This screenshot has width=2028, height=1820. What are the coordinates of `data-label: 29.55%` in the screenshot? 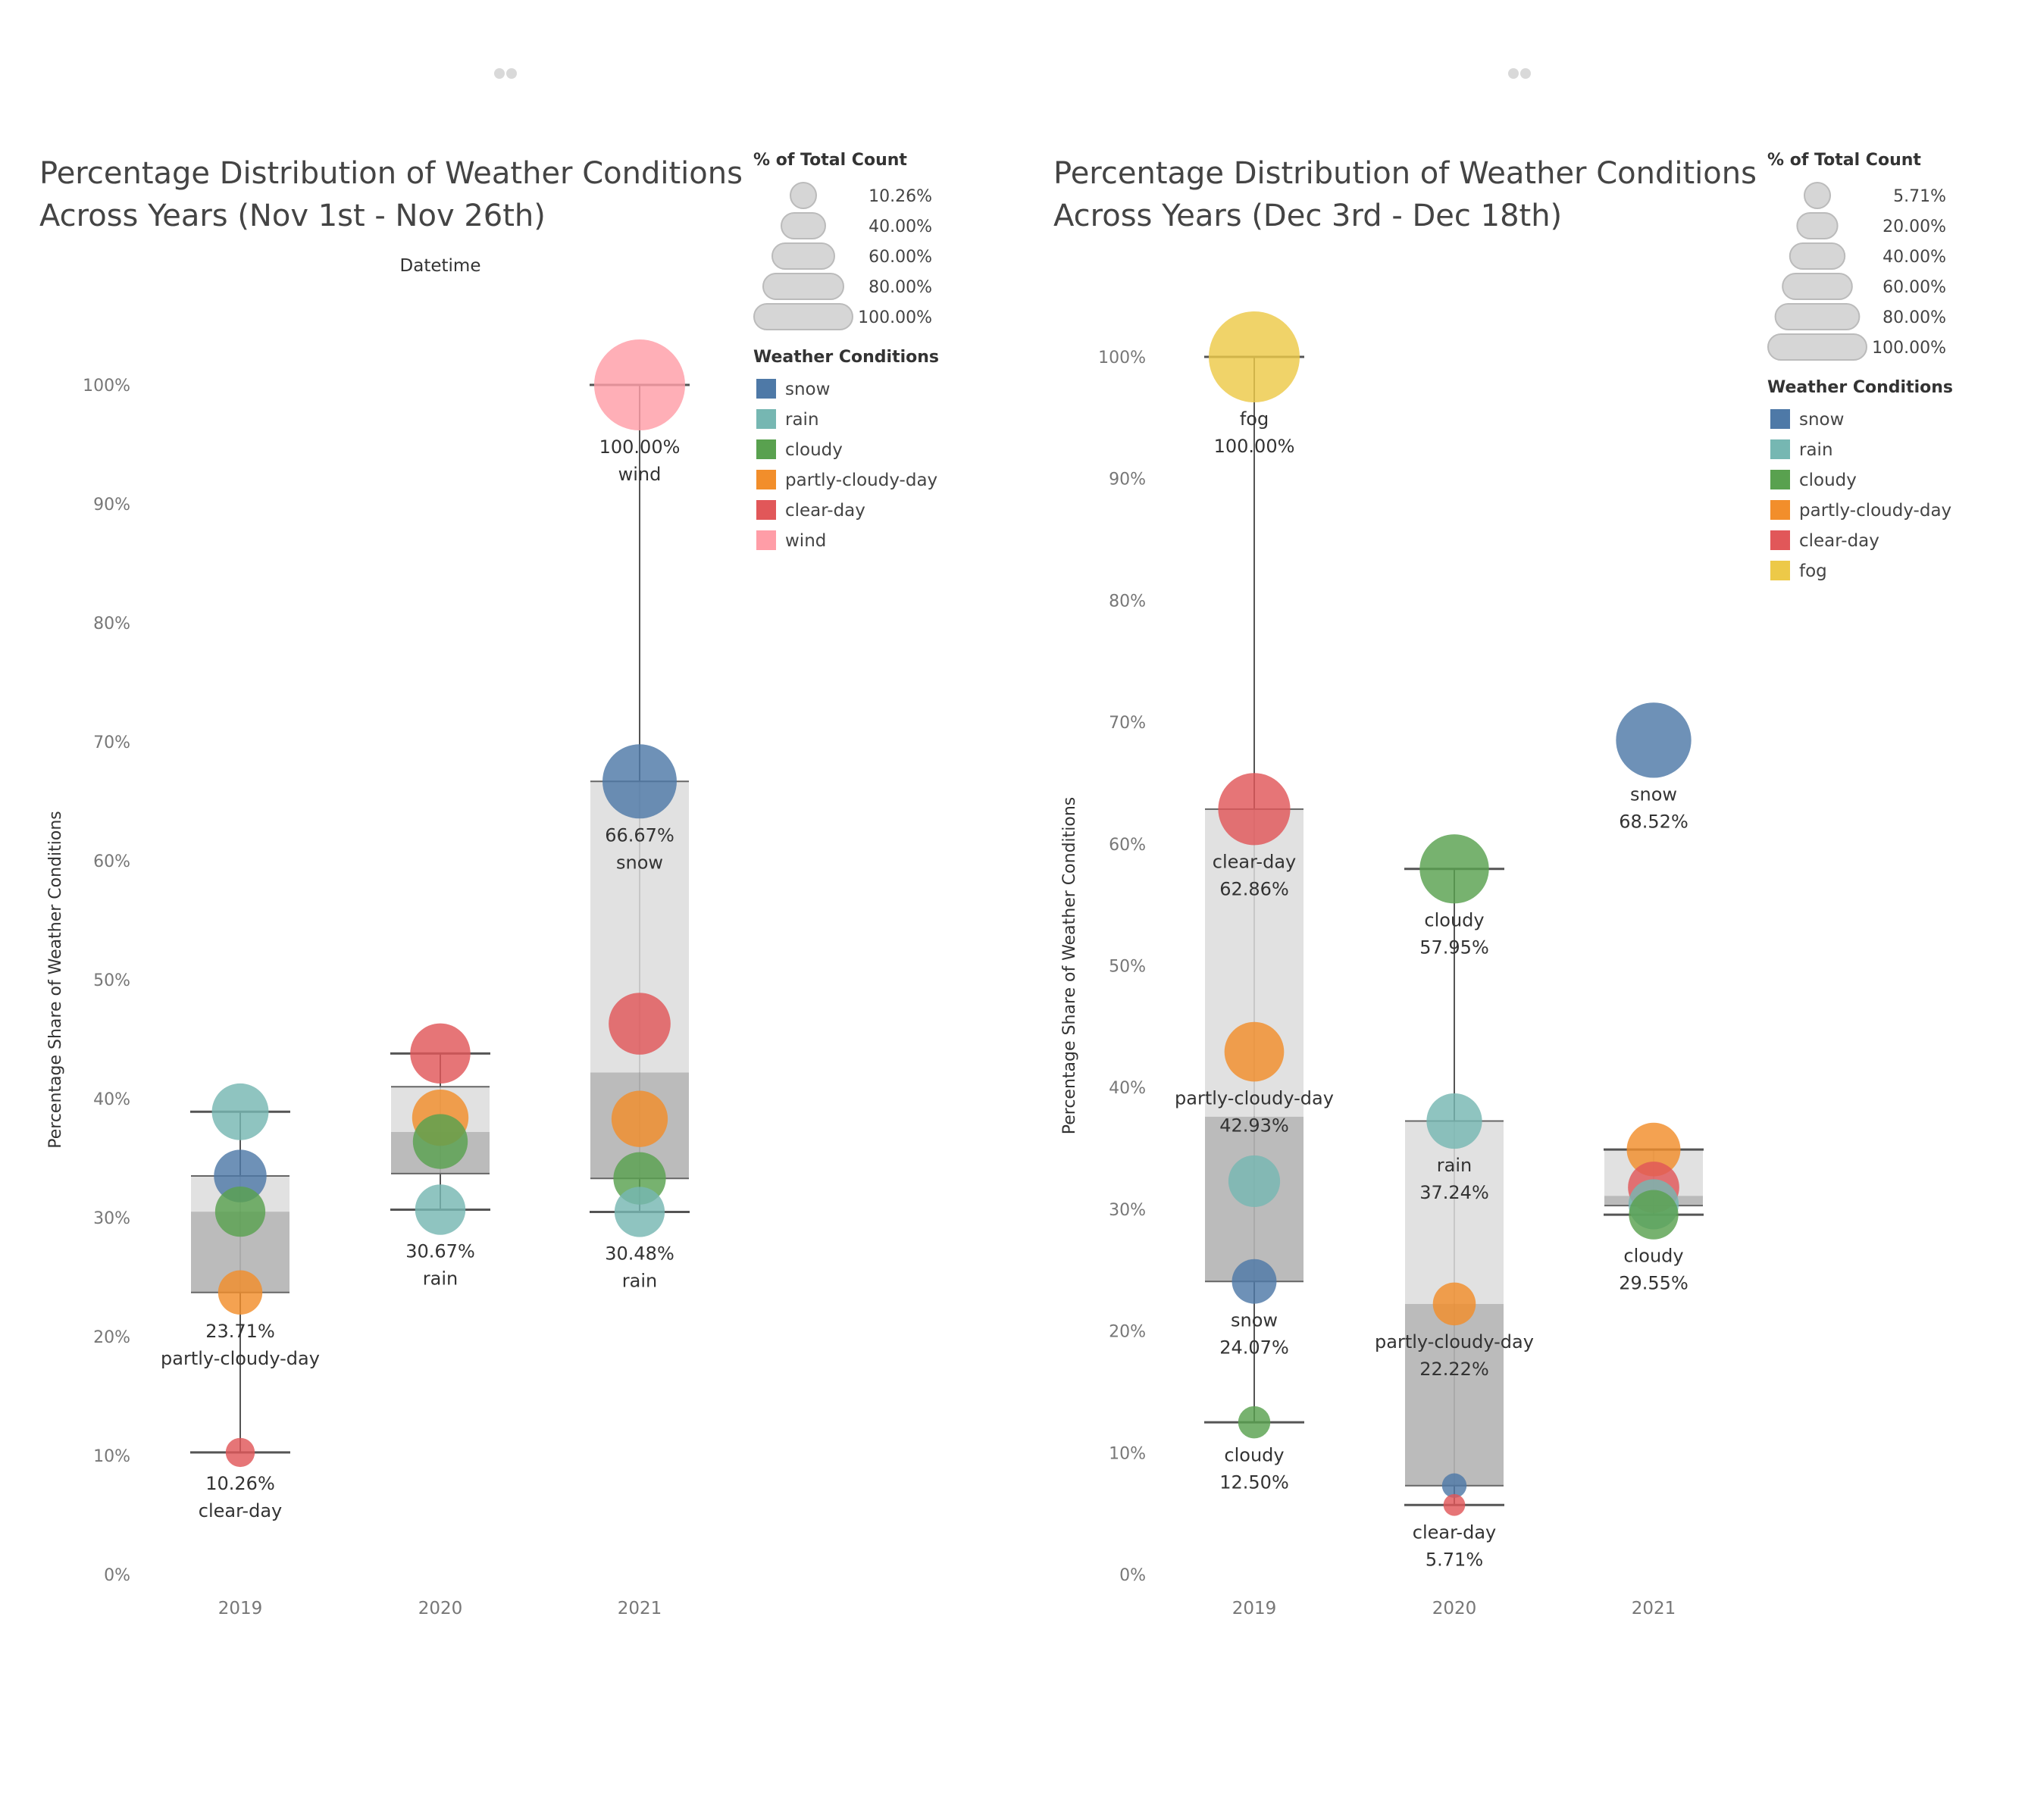 It's located at (1653, 1283).